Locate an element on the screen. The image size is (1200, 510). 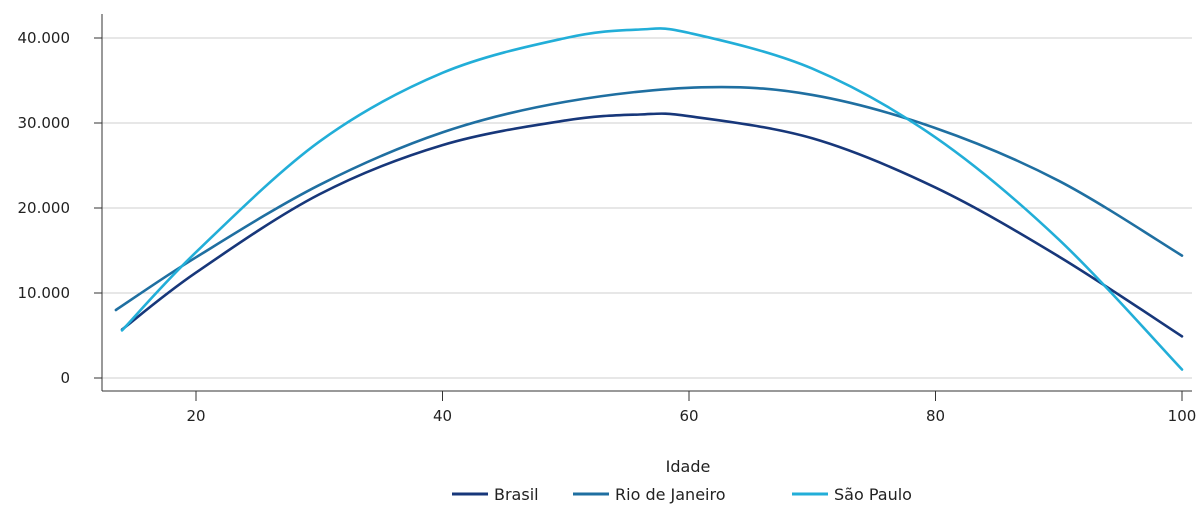
x-tick-label: 100 is located at coordinates (1182, 416).